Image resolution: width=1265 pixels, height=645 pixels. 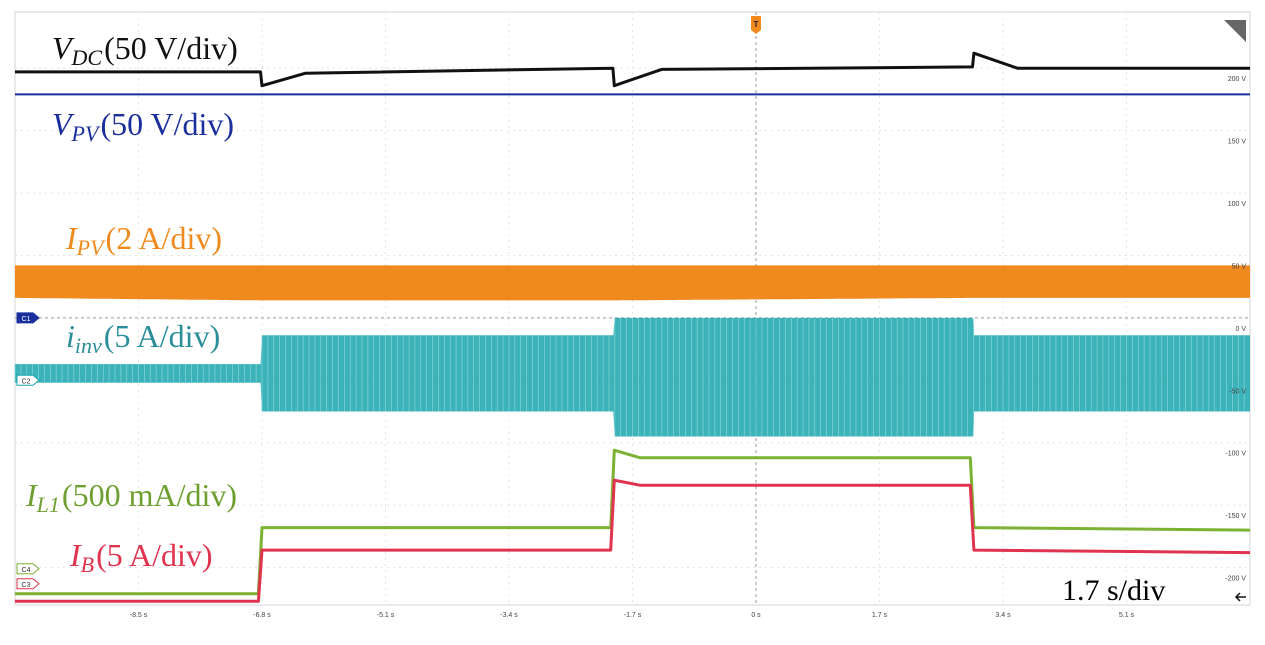 I want to click on label-il1: IL1(500 mA/div), so click(x=131, y=497).